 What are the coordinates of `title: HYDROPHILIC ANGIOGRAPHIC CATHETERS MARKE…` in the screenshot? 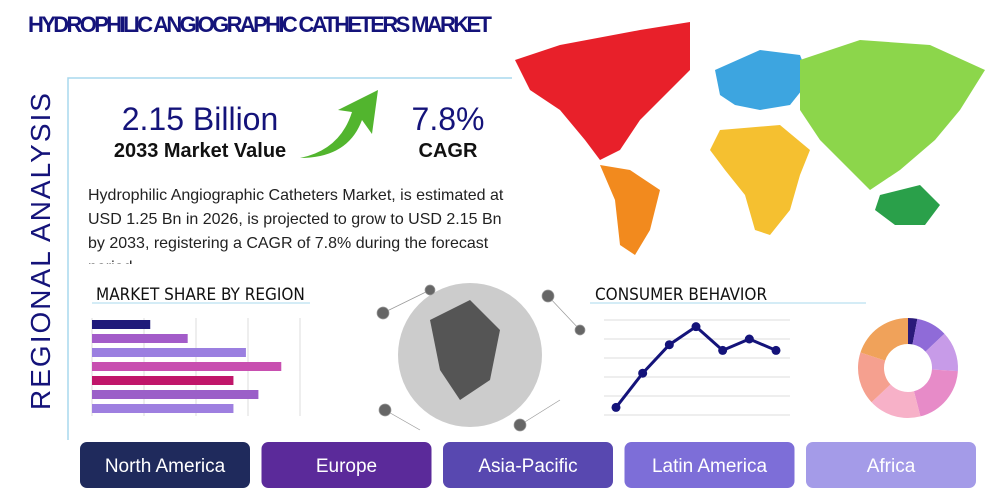 It's located at (260, 24).